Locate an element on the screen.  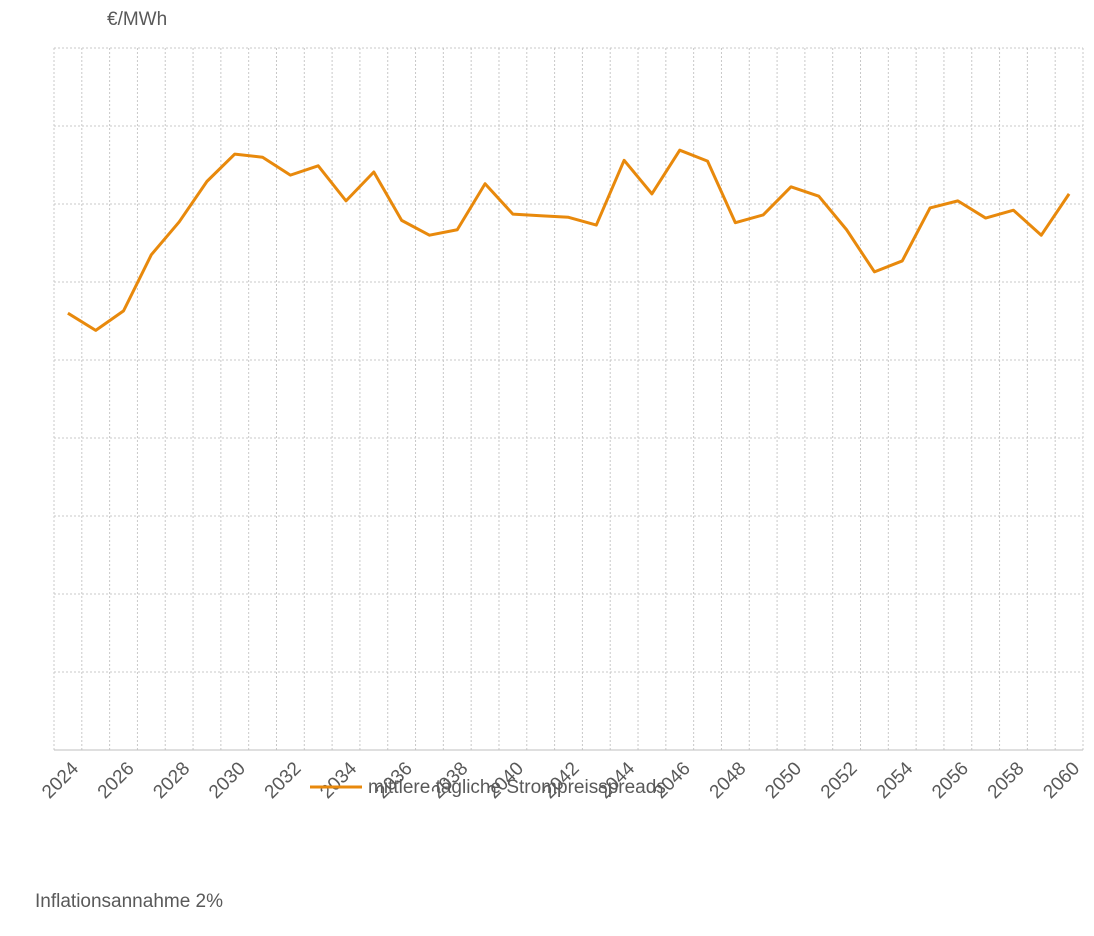
x-tick-label: 2024 is located at coordinates (60, 780).